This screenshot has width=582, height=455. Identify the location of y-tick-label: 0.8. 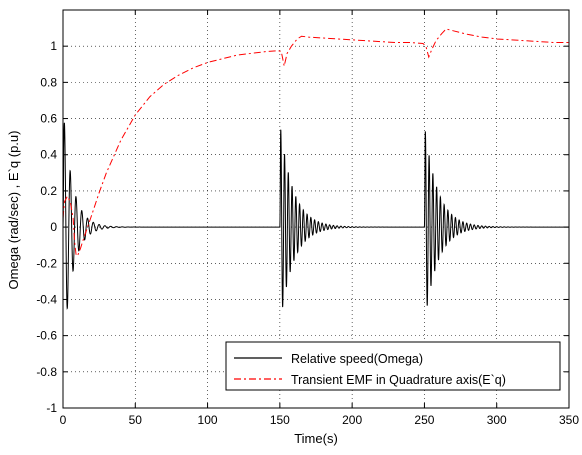
(48, 82).